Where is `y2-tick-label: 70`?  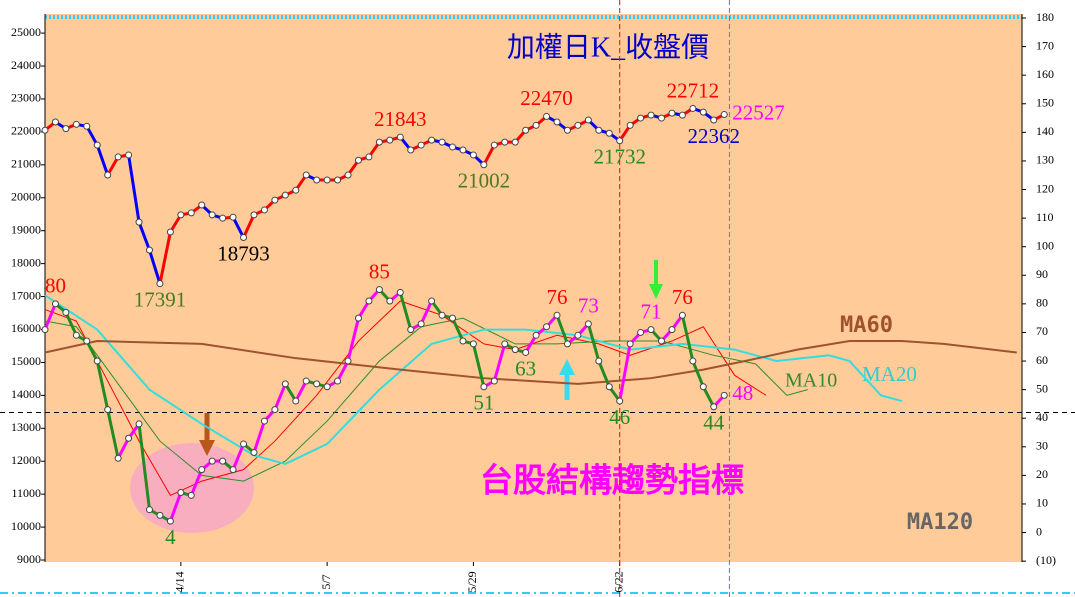
y2-tick-label: 70 is located at coordinates (1042, 331).